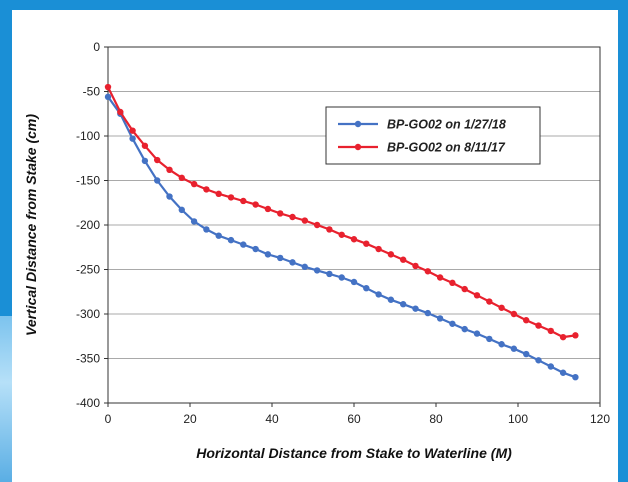 The image size is (628, 482). What do you see at coordinates (88, 270) in the screenshot?
I see `y-tick-label: -250` at bounding box center [88, 270].